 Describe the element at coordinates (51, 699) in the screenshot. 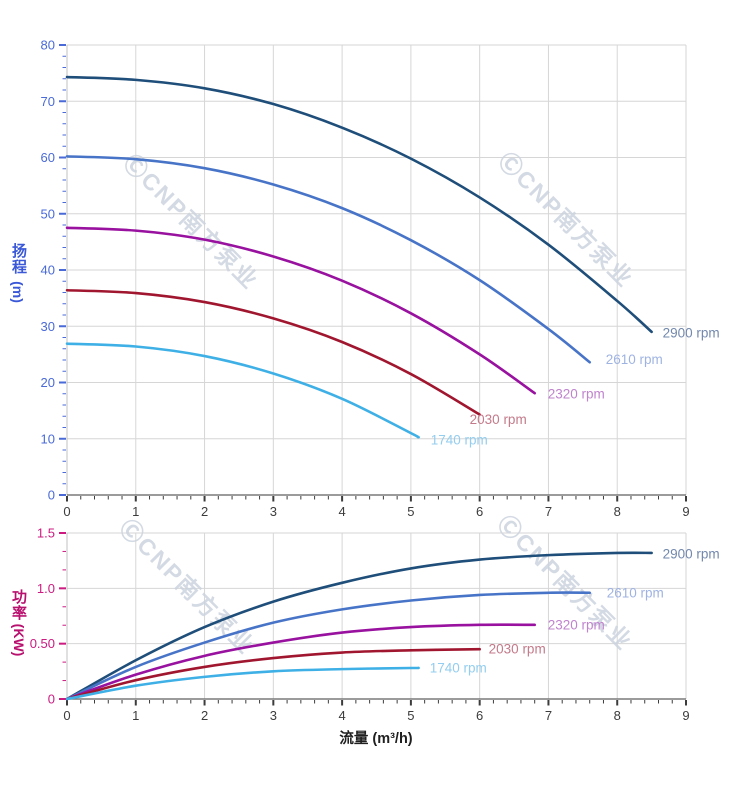

I see `power-y-tick-label: 0` at that location.